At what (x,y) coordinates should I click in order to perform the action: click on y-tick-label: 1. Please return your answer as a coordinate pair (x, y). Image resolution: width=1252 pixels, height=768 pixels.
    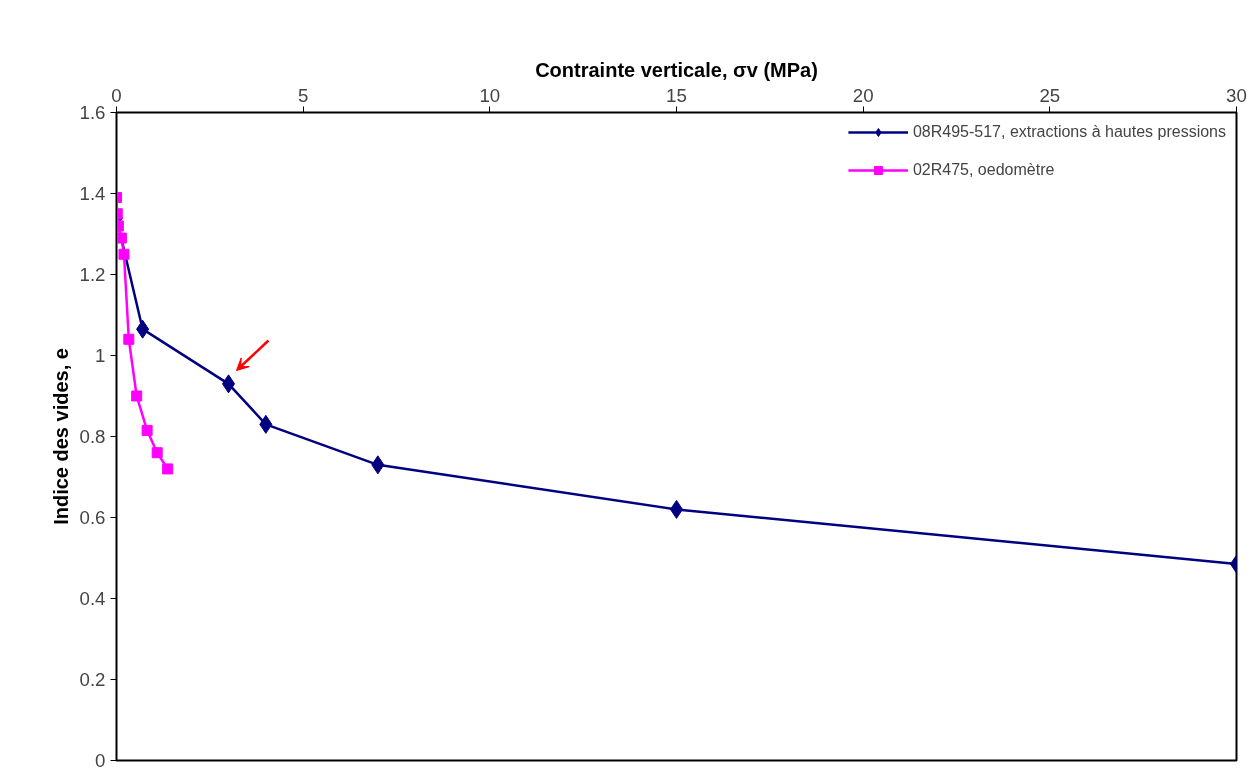
    Looking at the image, I should click on (100, 355).